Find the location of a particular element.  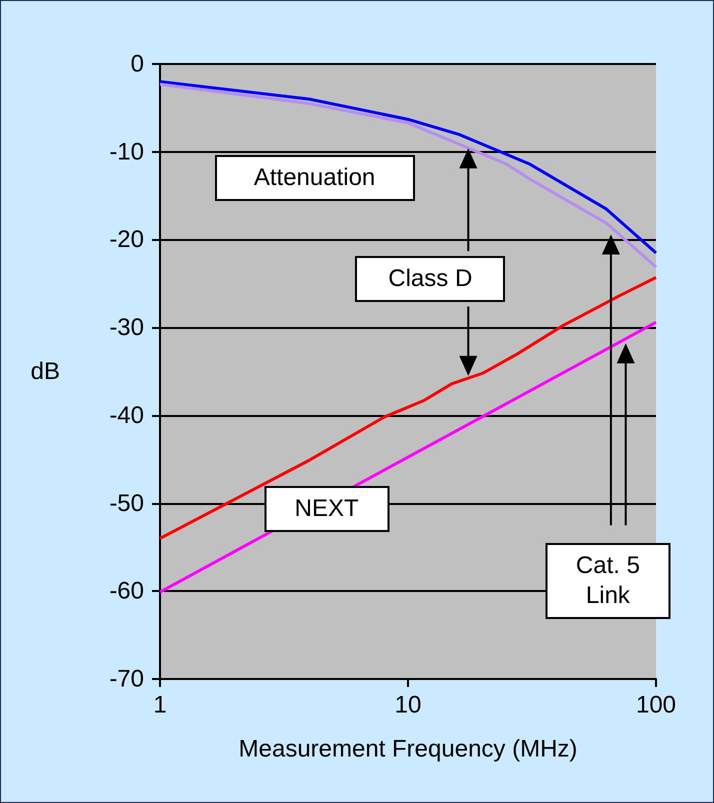

y-tick-label: -60 is located at coordinates (126, 591).